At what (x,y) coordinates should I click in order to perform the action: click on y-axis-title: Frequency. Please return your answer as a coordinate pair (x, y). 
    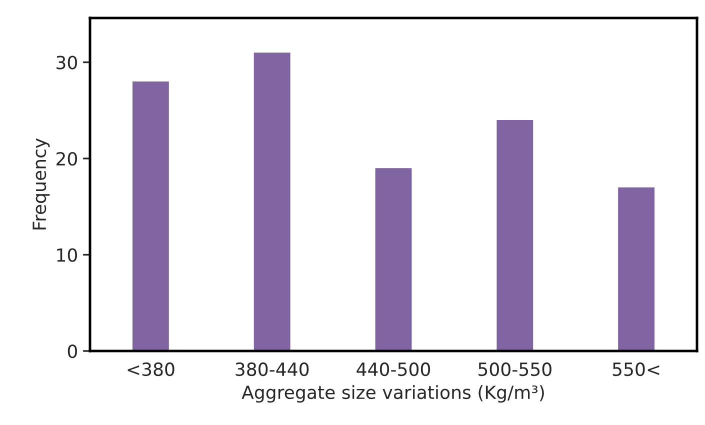
    Looking at the image, I should click on (41, 184).